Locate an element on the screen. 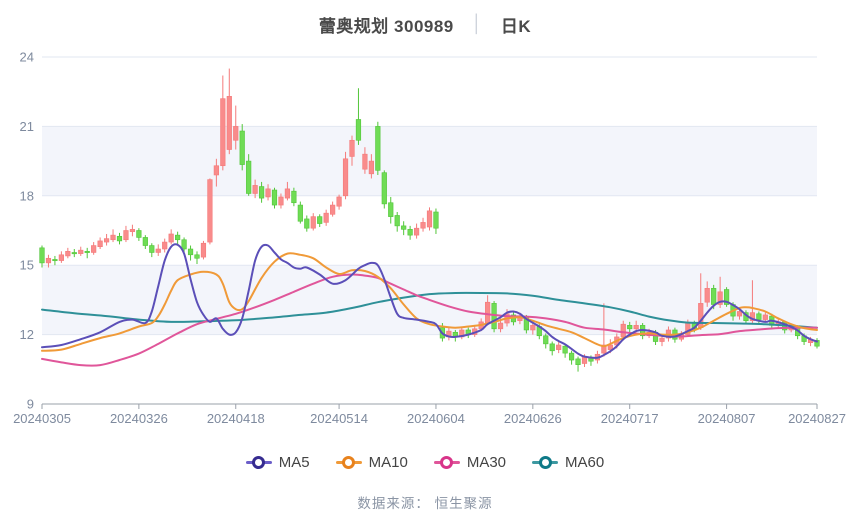  legend: MA5 MA10 MA30 MA60 is located at coordinates (425, 462).